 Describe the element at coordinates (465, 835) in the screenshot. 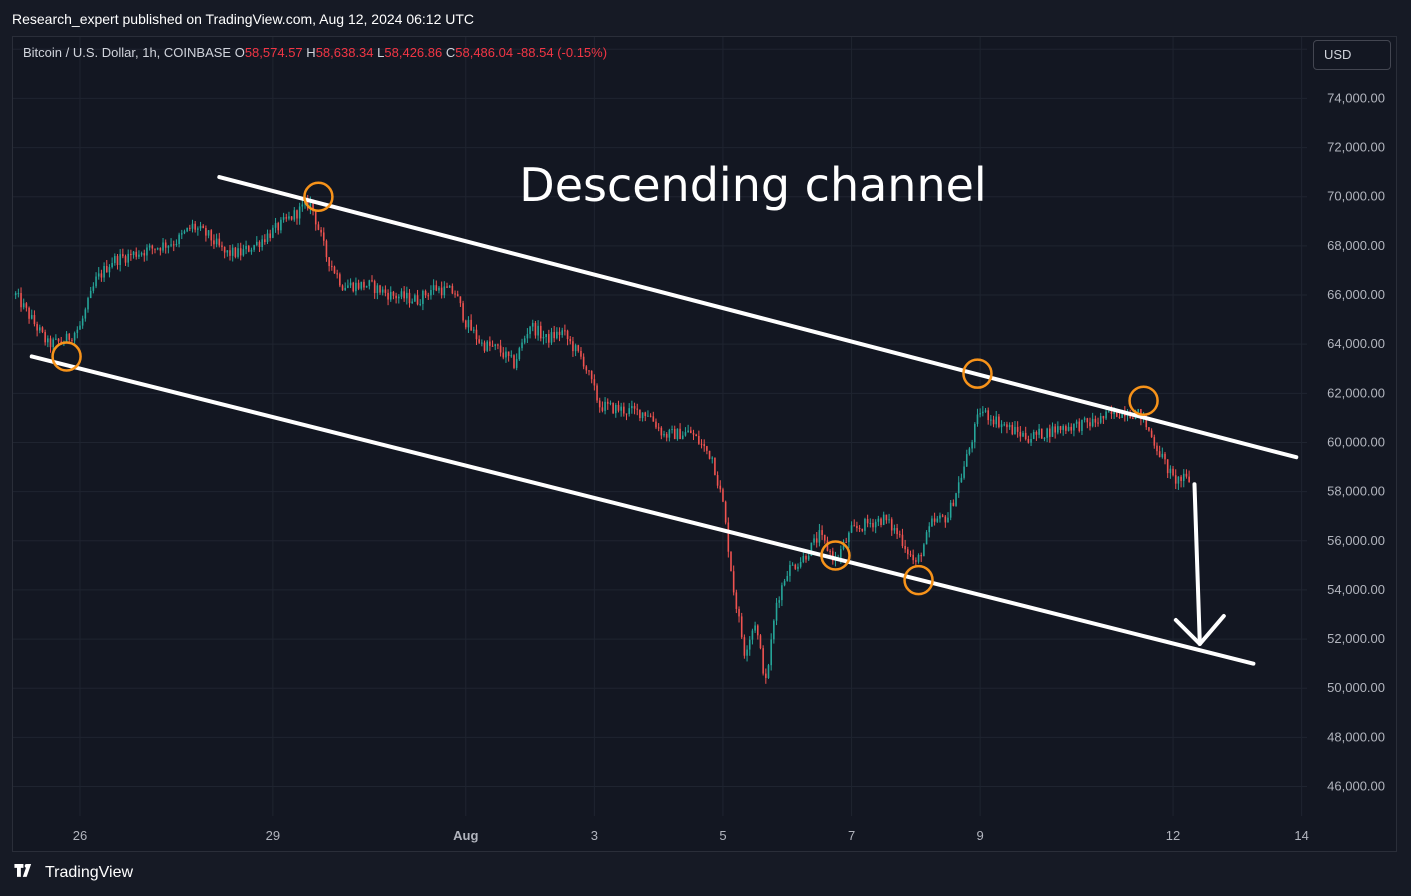

I see `x-tick-label: Aug` at that location.